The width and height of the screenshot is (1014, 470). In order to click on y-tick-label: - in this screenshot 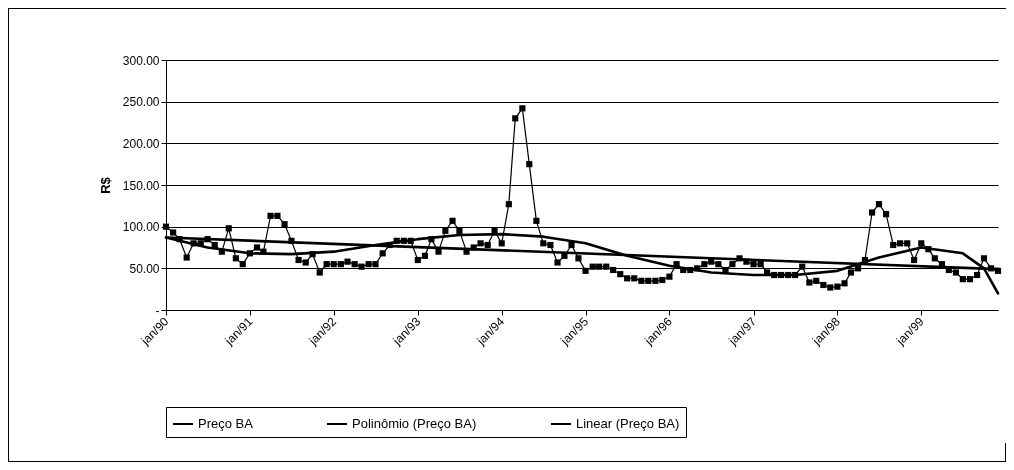, I will do `click(157, 310)`.